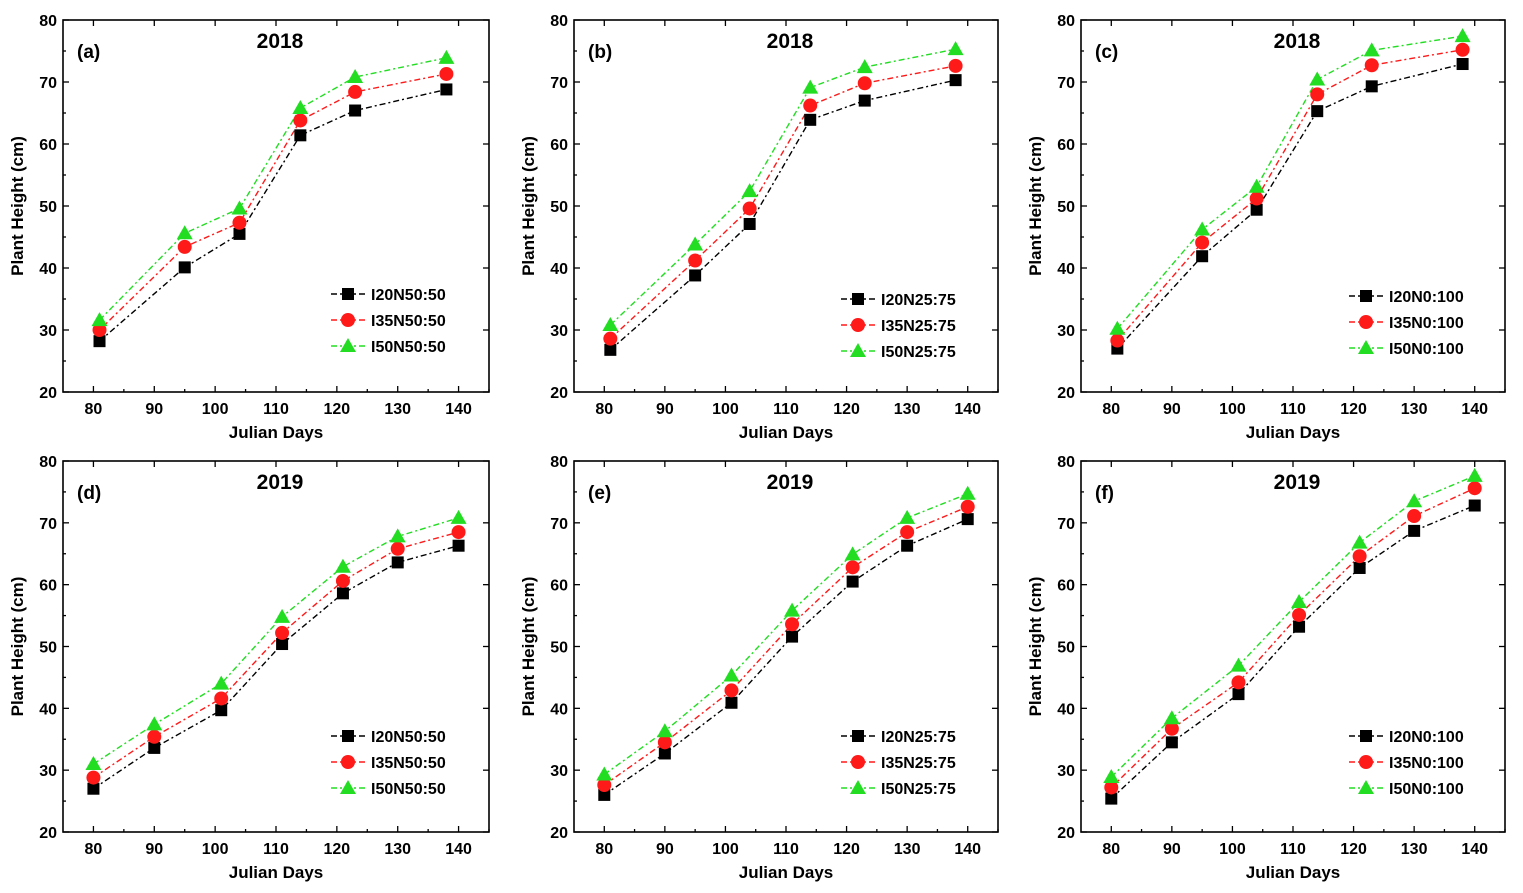 The image size is (1523, 893). Describe the element at coordinates (785, 657) in the screenshot. I see `series-line-I20N25:75` at that location.